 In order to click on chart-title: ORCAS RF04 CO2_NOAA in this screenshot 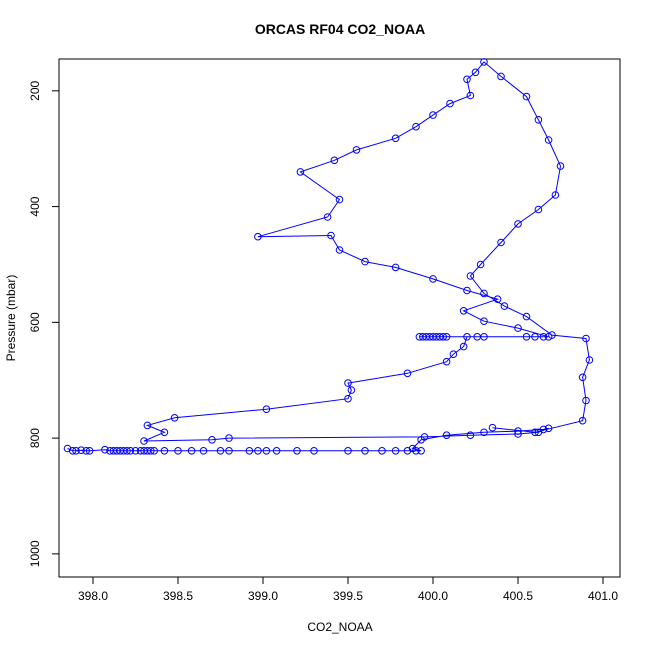, I will do `click(340, 29)`.